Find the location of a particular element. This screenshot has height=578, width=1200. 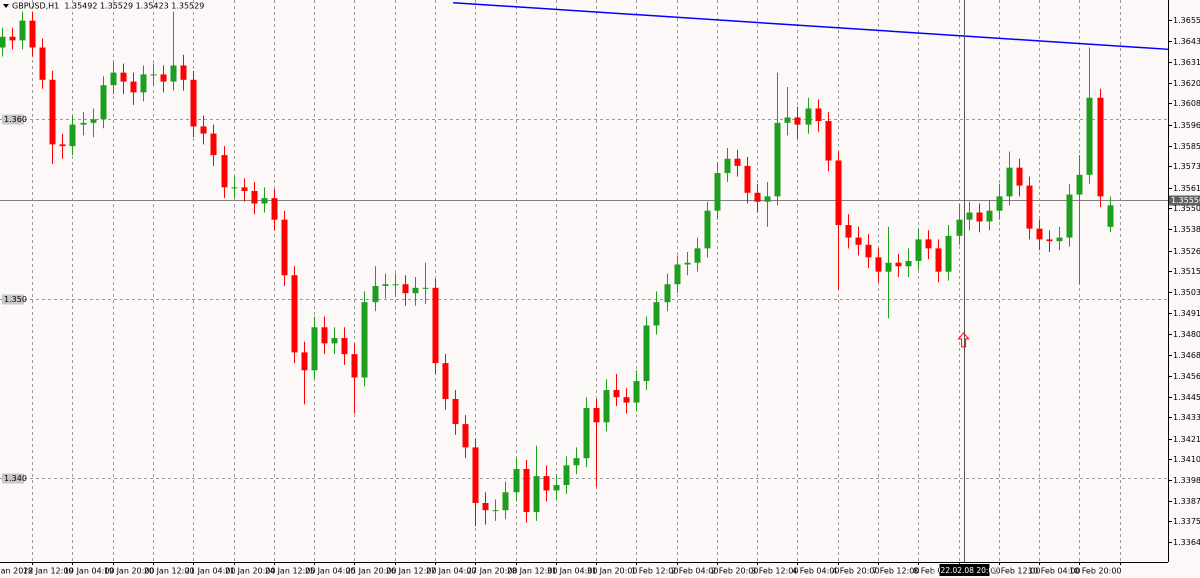

y-tick-label: 1.35853 is located at coordinates (1186, 146).